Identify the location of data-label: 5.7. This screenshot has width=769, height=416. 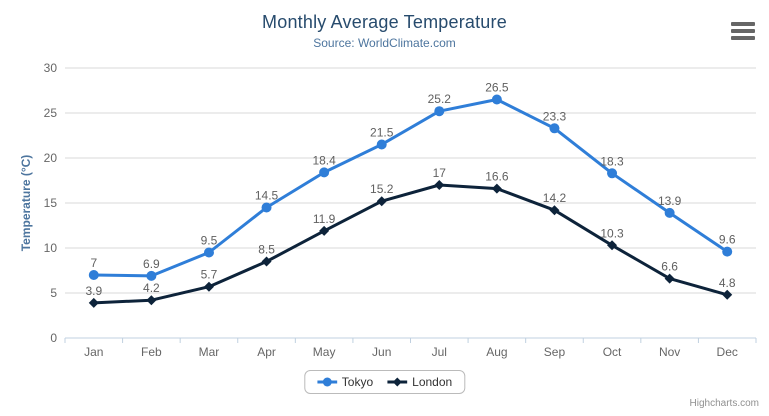
(209, 275).